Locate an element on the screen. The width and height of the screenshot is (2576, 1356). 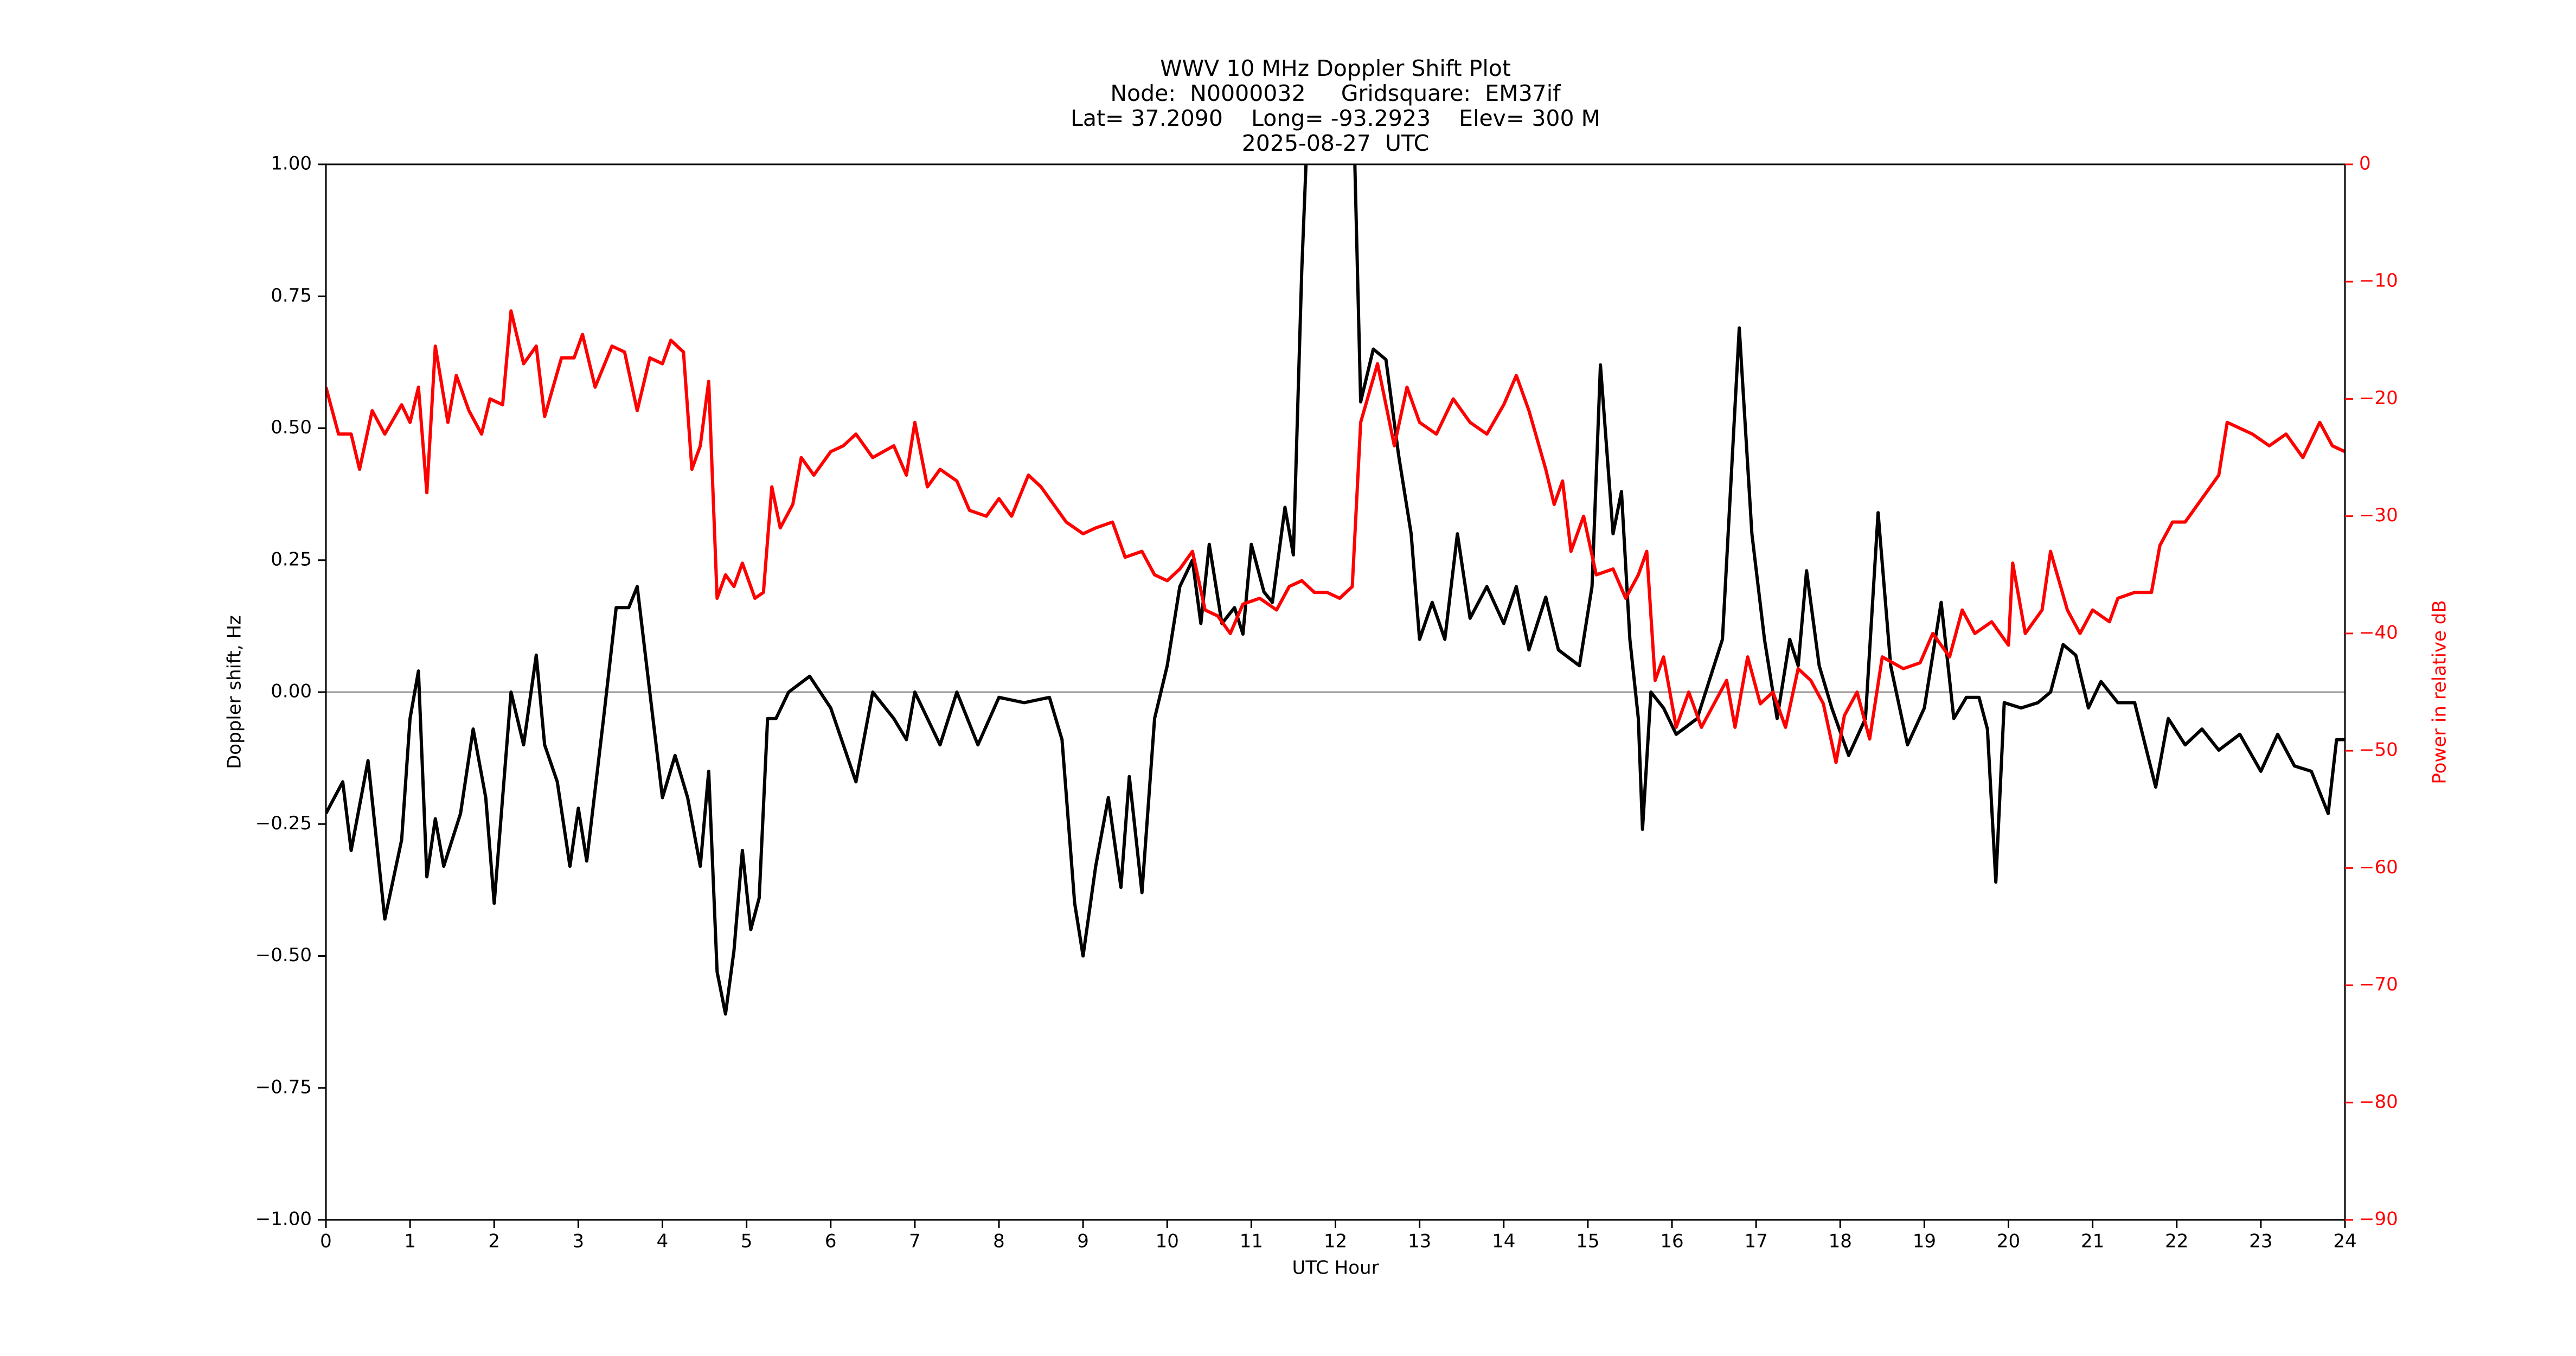
y2-tick-label: −40 is located at coordinates (2378, 632).